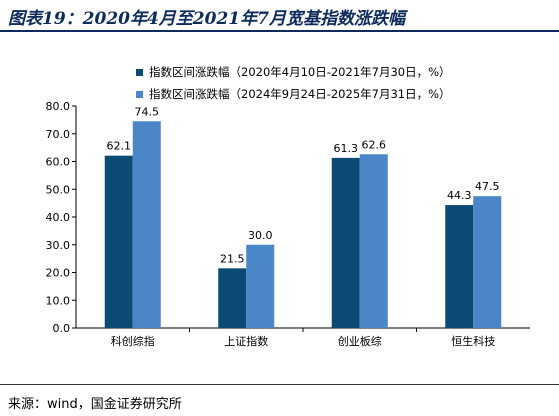  What do you see at coordinates (58, 245) in the screenshot?
I see `y-tick-label: 30.0` at bounding box center [58, 245].